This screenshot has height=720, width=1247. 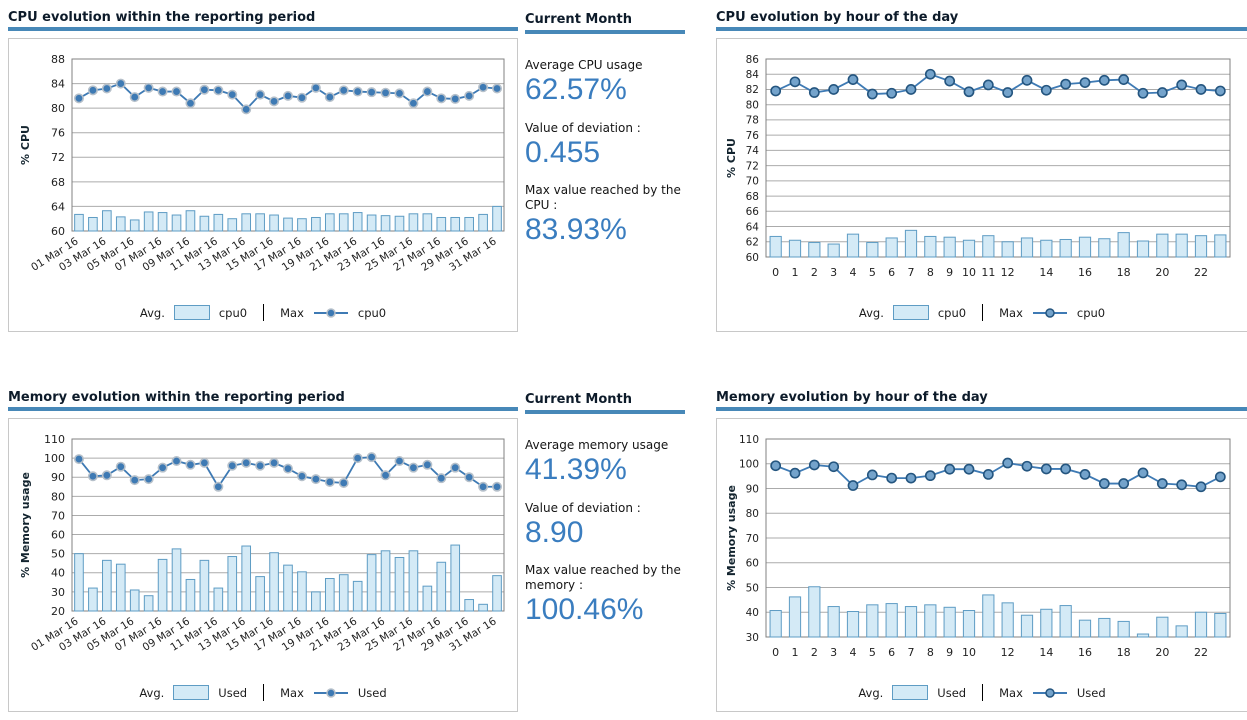 I want to click on svg-text: 74, so click(x=753, y=151).